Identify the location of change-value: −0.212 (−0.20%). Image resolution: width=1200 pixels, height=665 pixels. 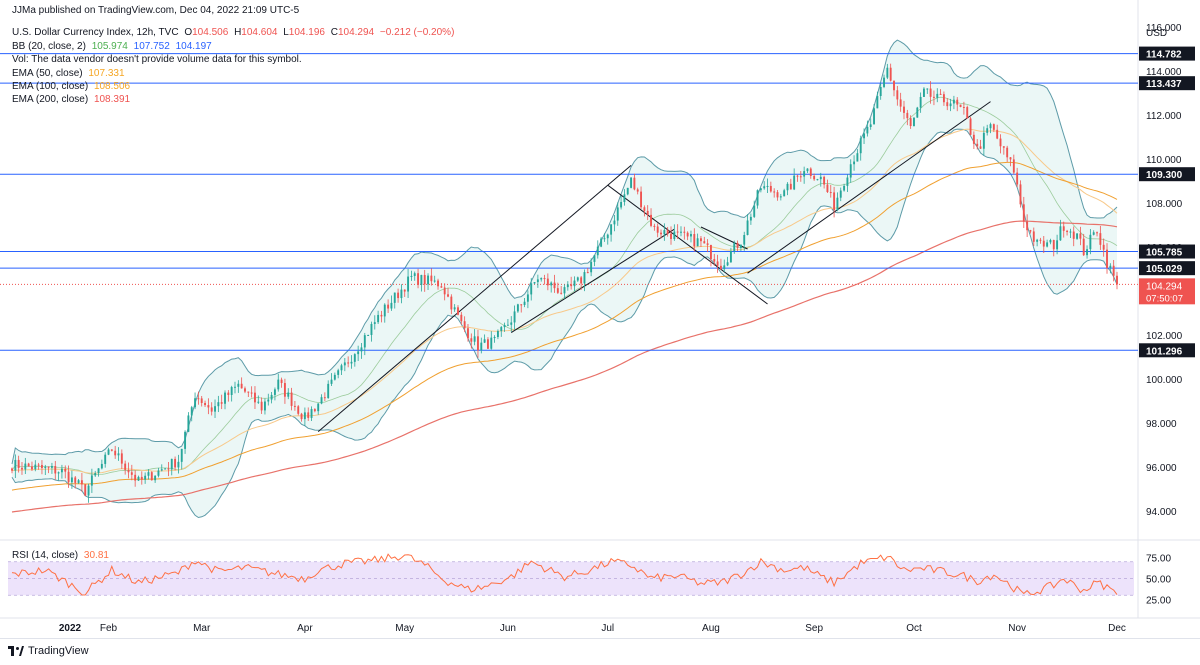
(417, 32).